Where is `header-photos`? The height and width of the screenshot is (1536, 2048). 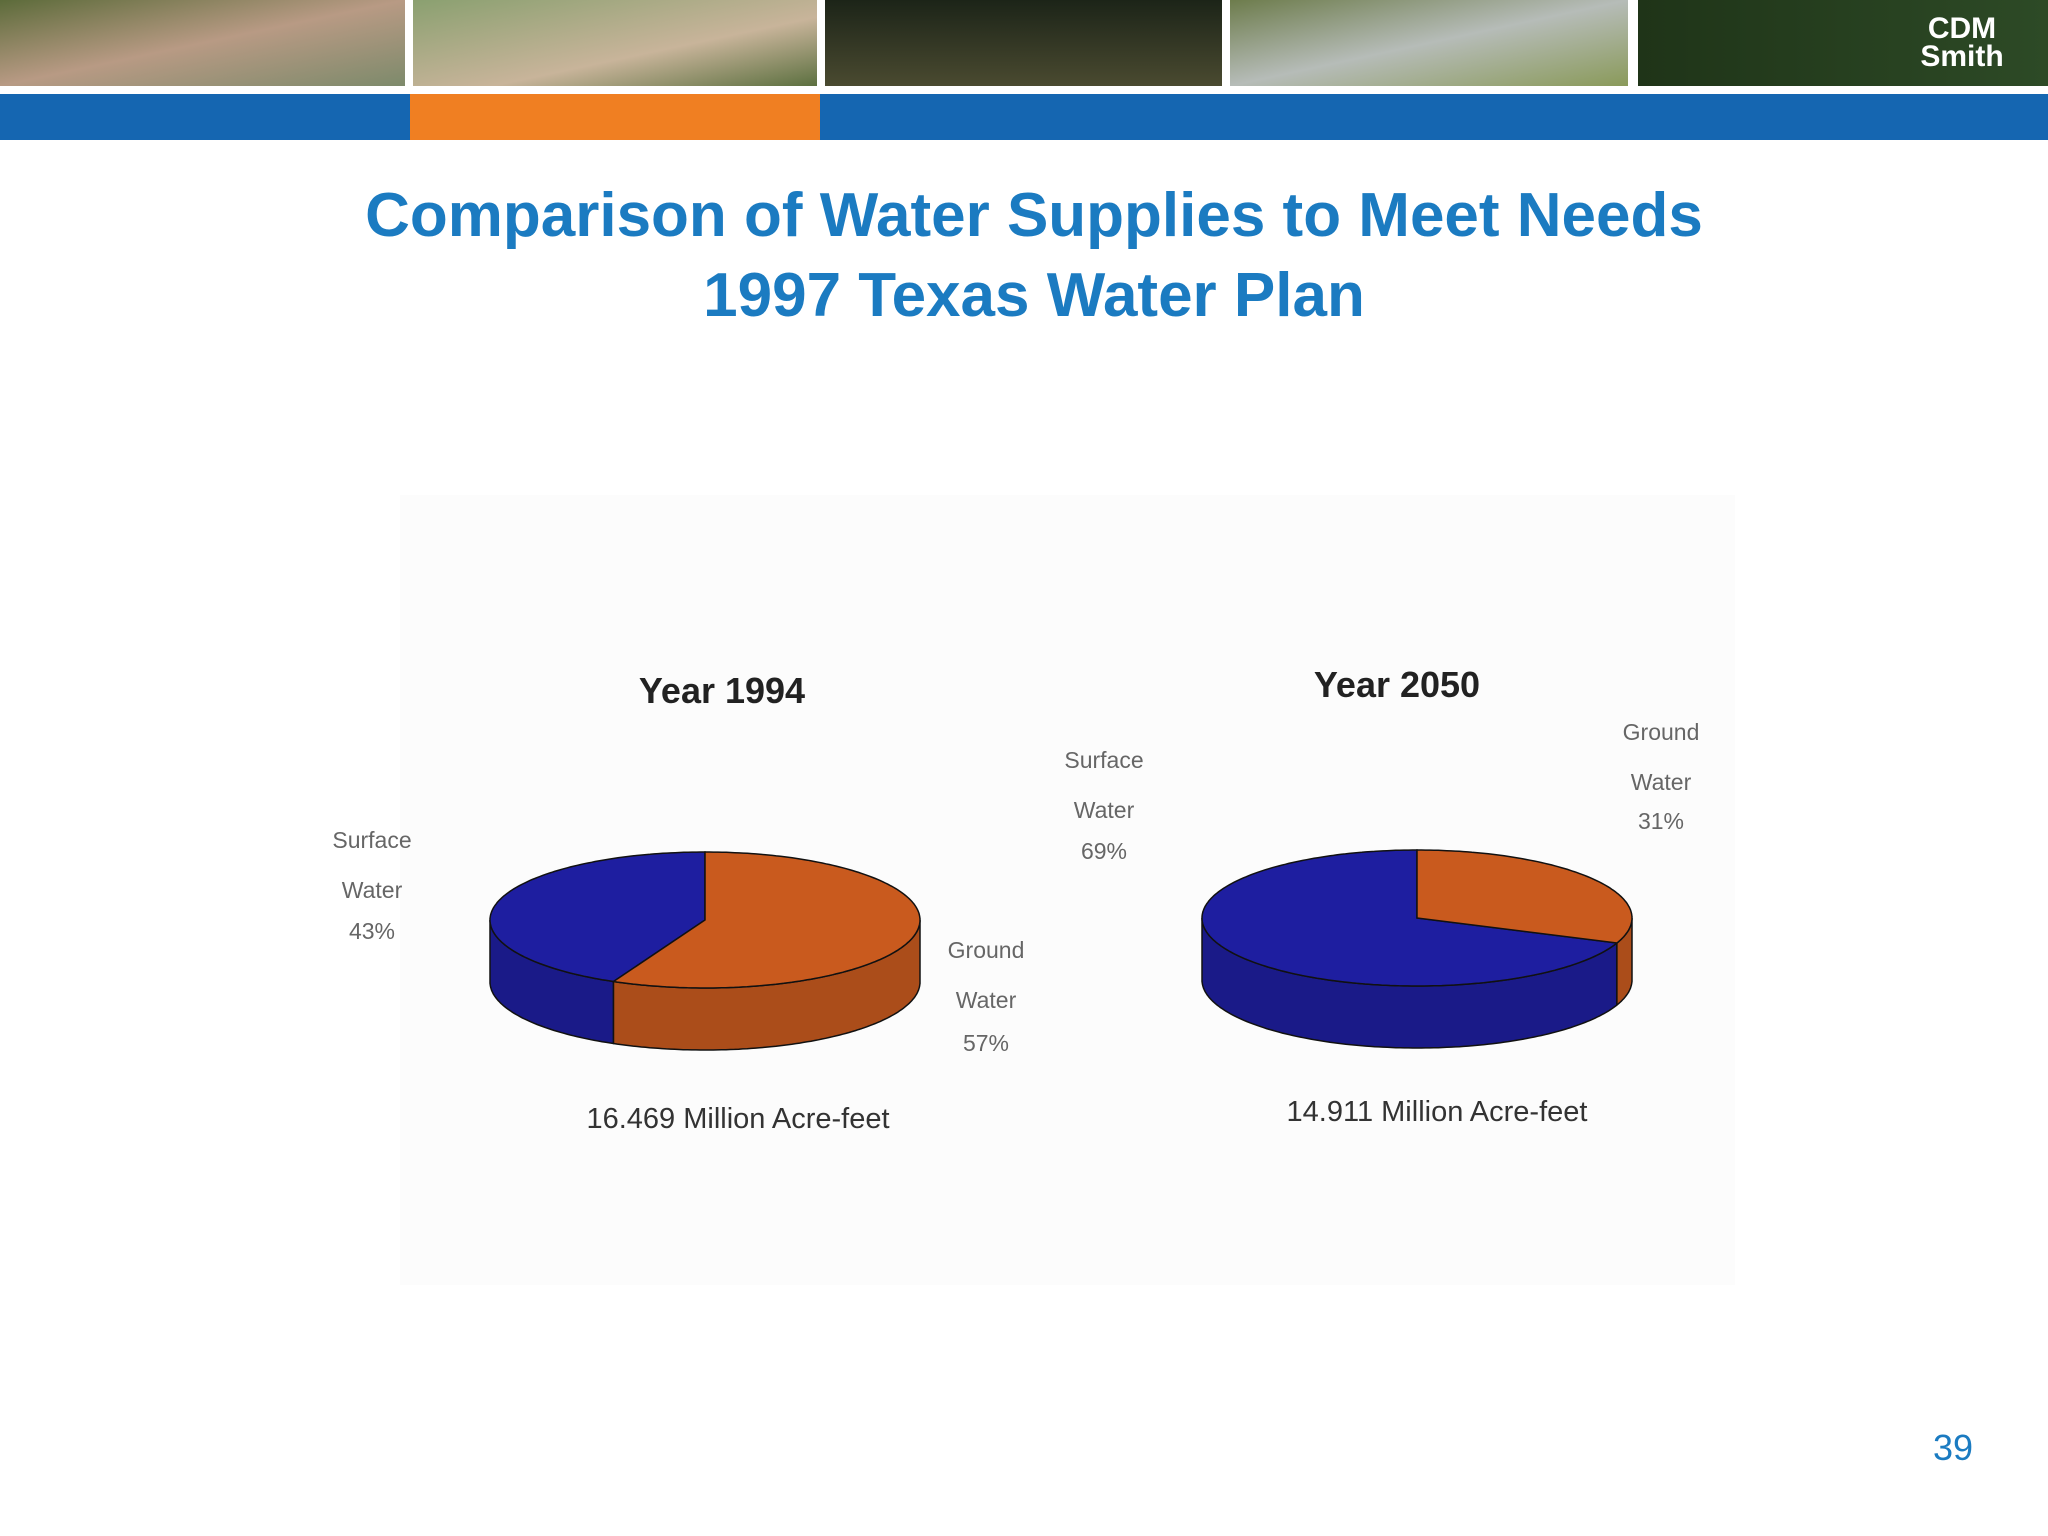 header-photos is located at coordinates (1024, 43).